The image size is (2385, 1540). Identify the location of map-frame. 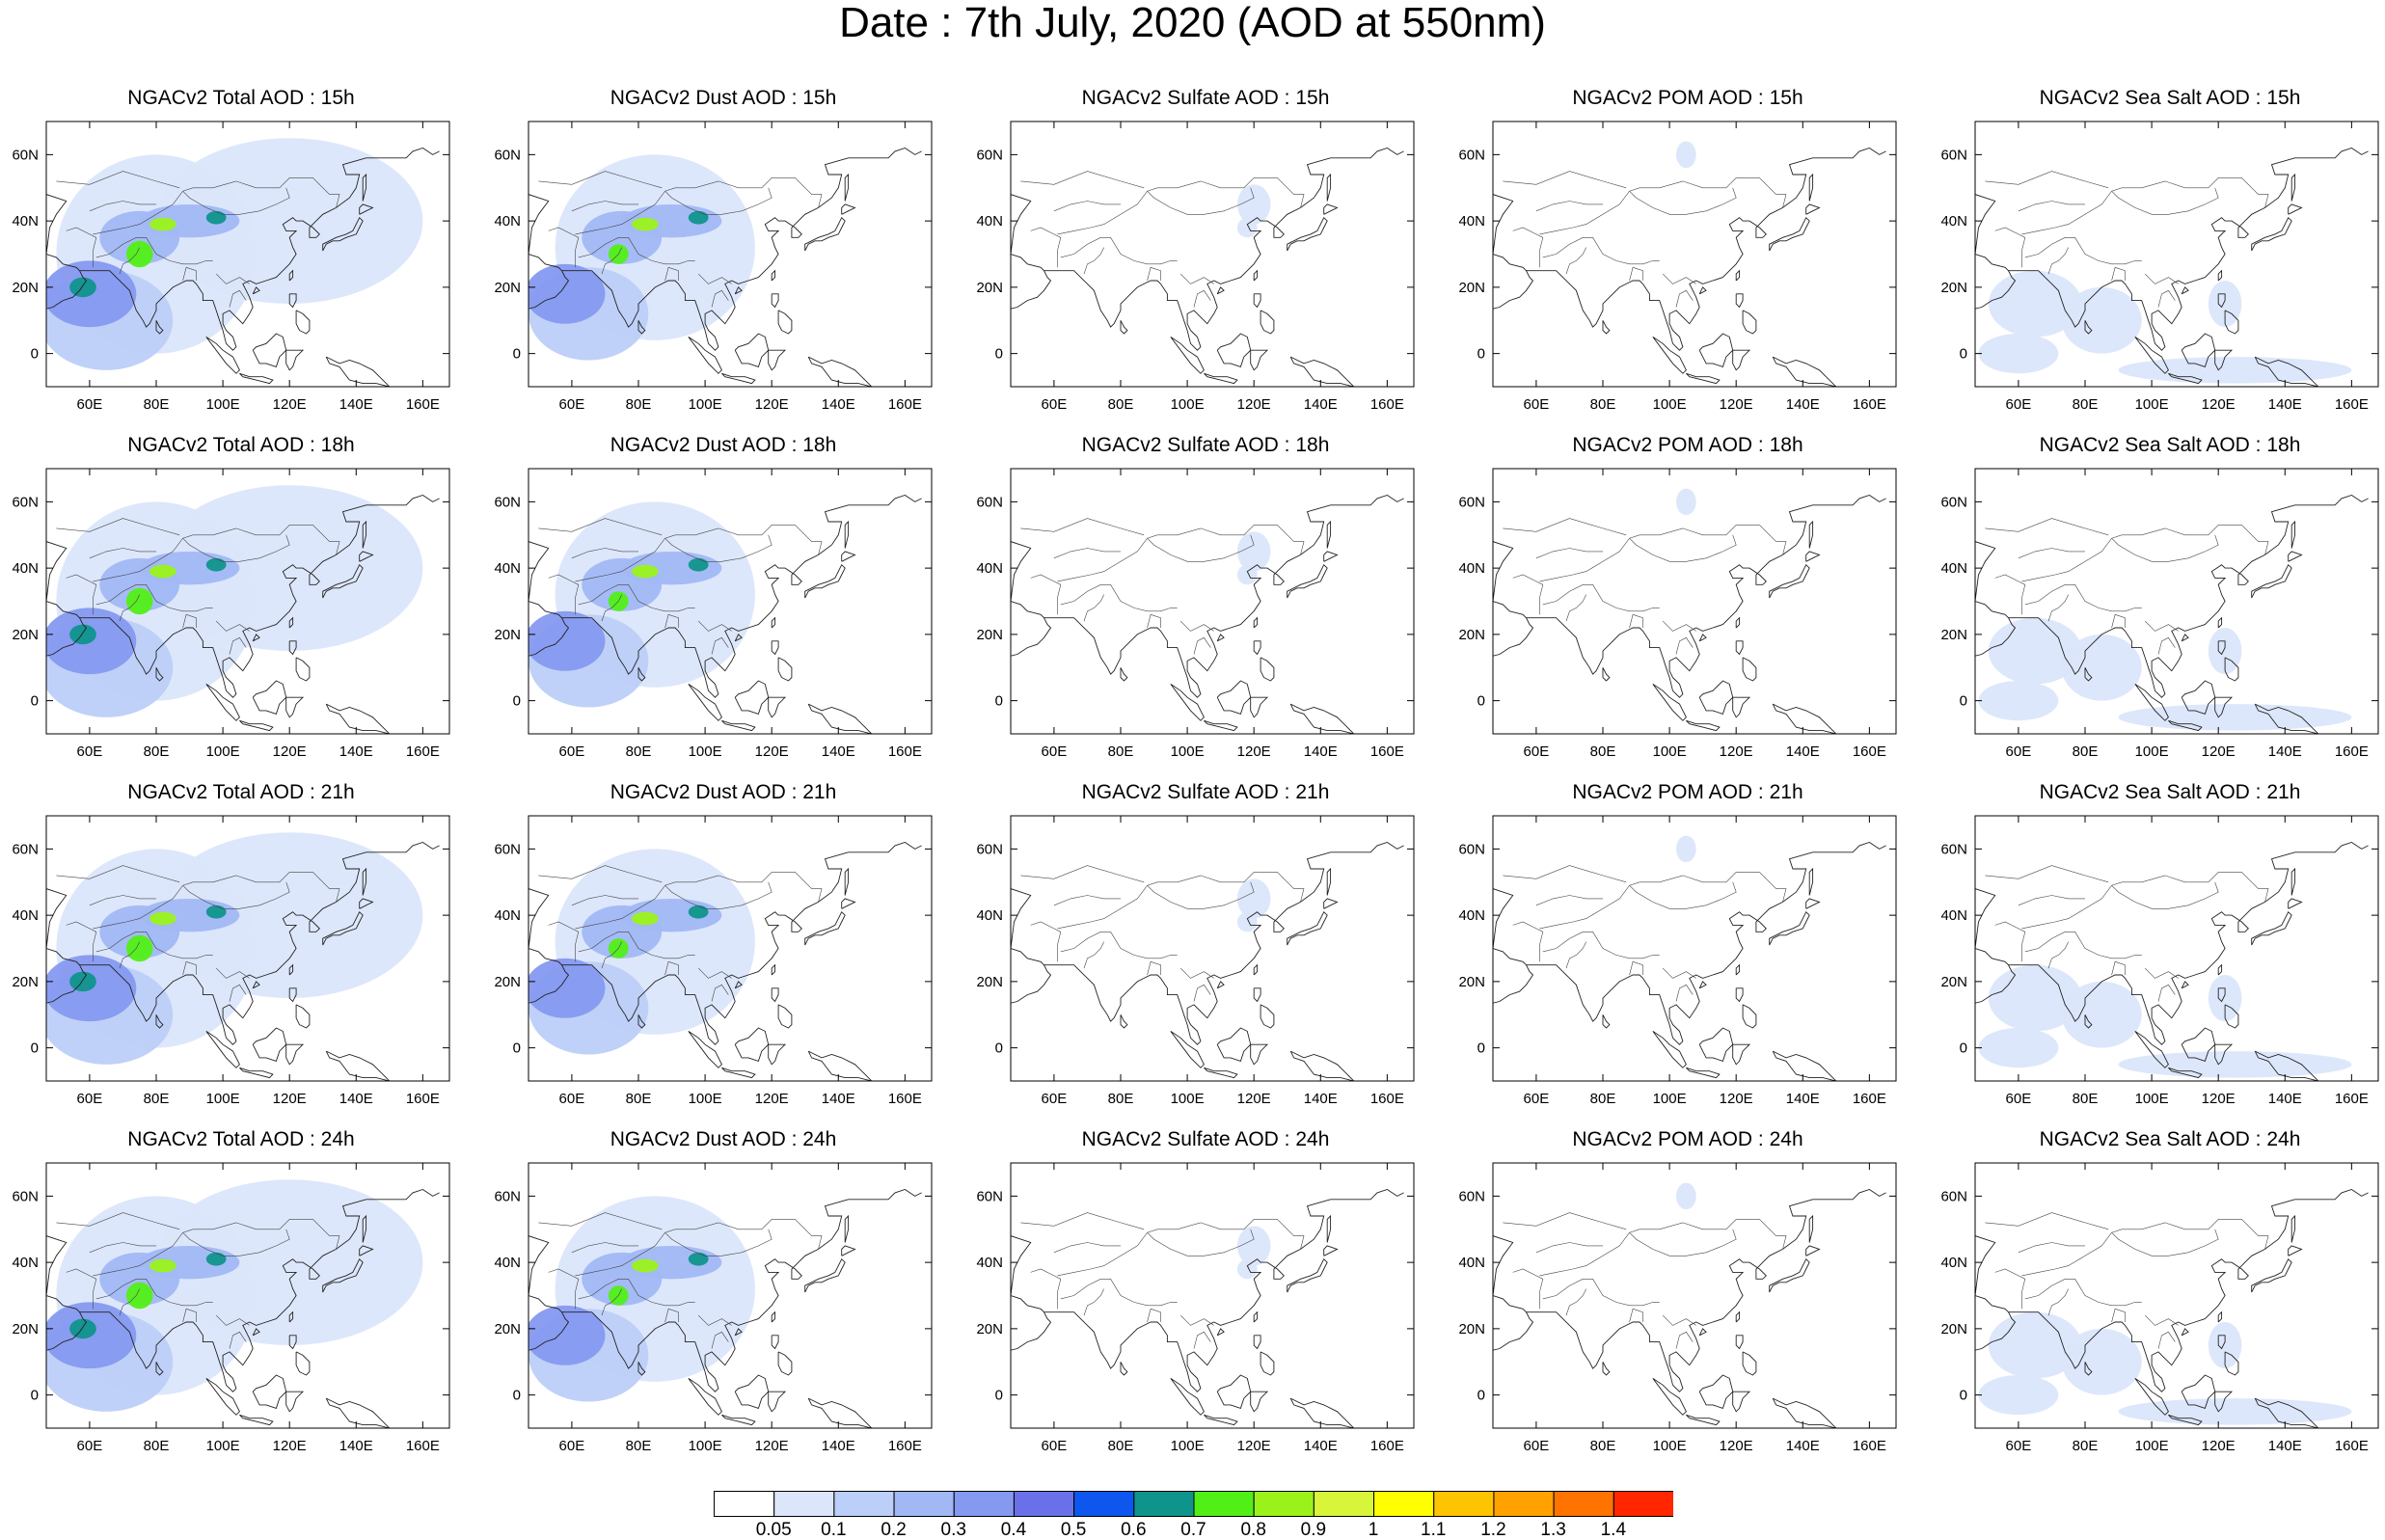
(730, 1295).